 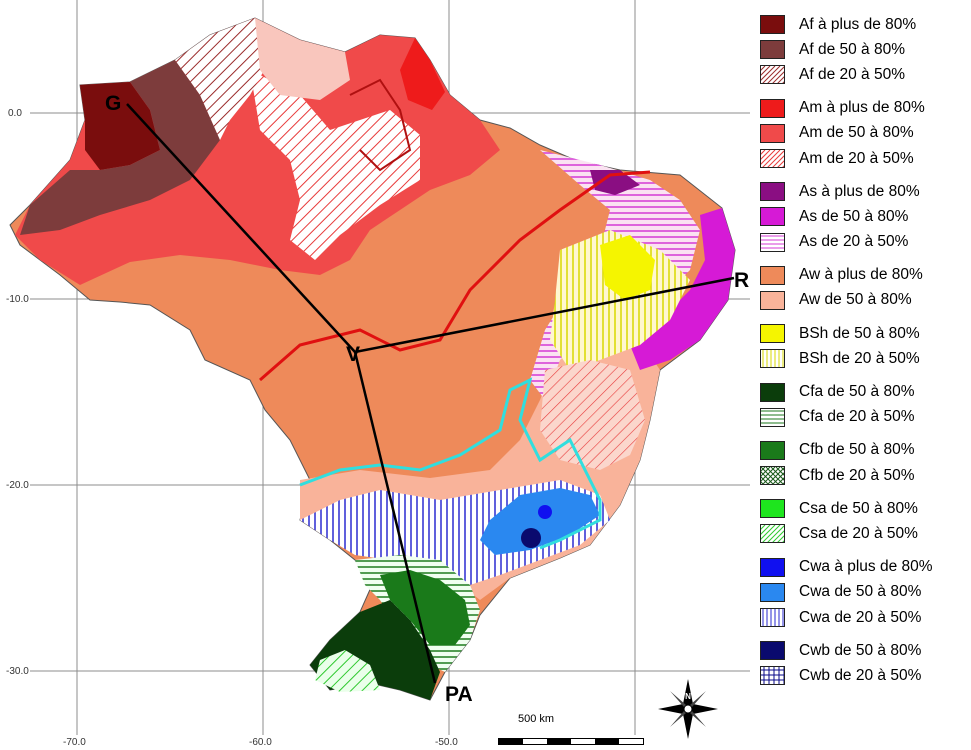 What do you see at coordinates (862, 508) in the screenshot?
I see `legend-item: Csa de 50 à 80%` at bounding box center [862, 508].